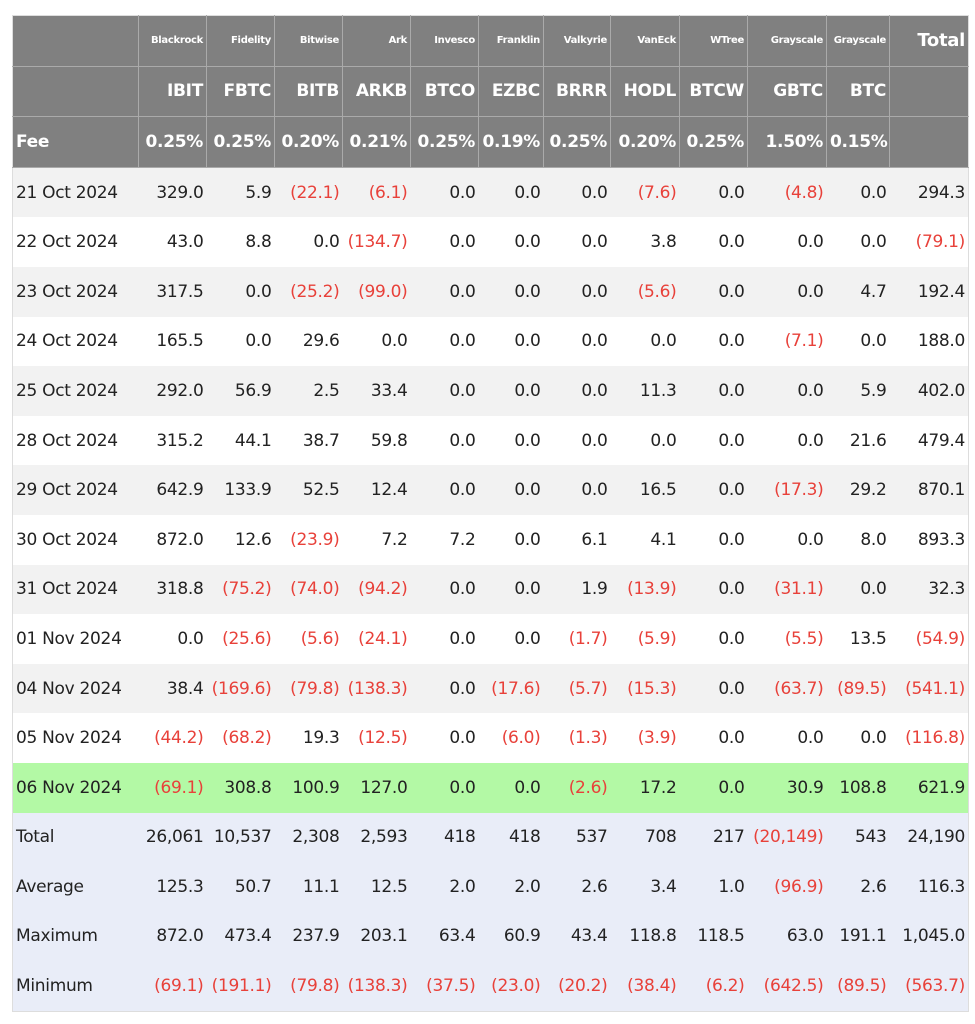 The image size is (975, 1024). I want to click on flow-cell: (23.9), so click(308, 539).